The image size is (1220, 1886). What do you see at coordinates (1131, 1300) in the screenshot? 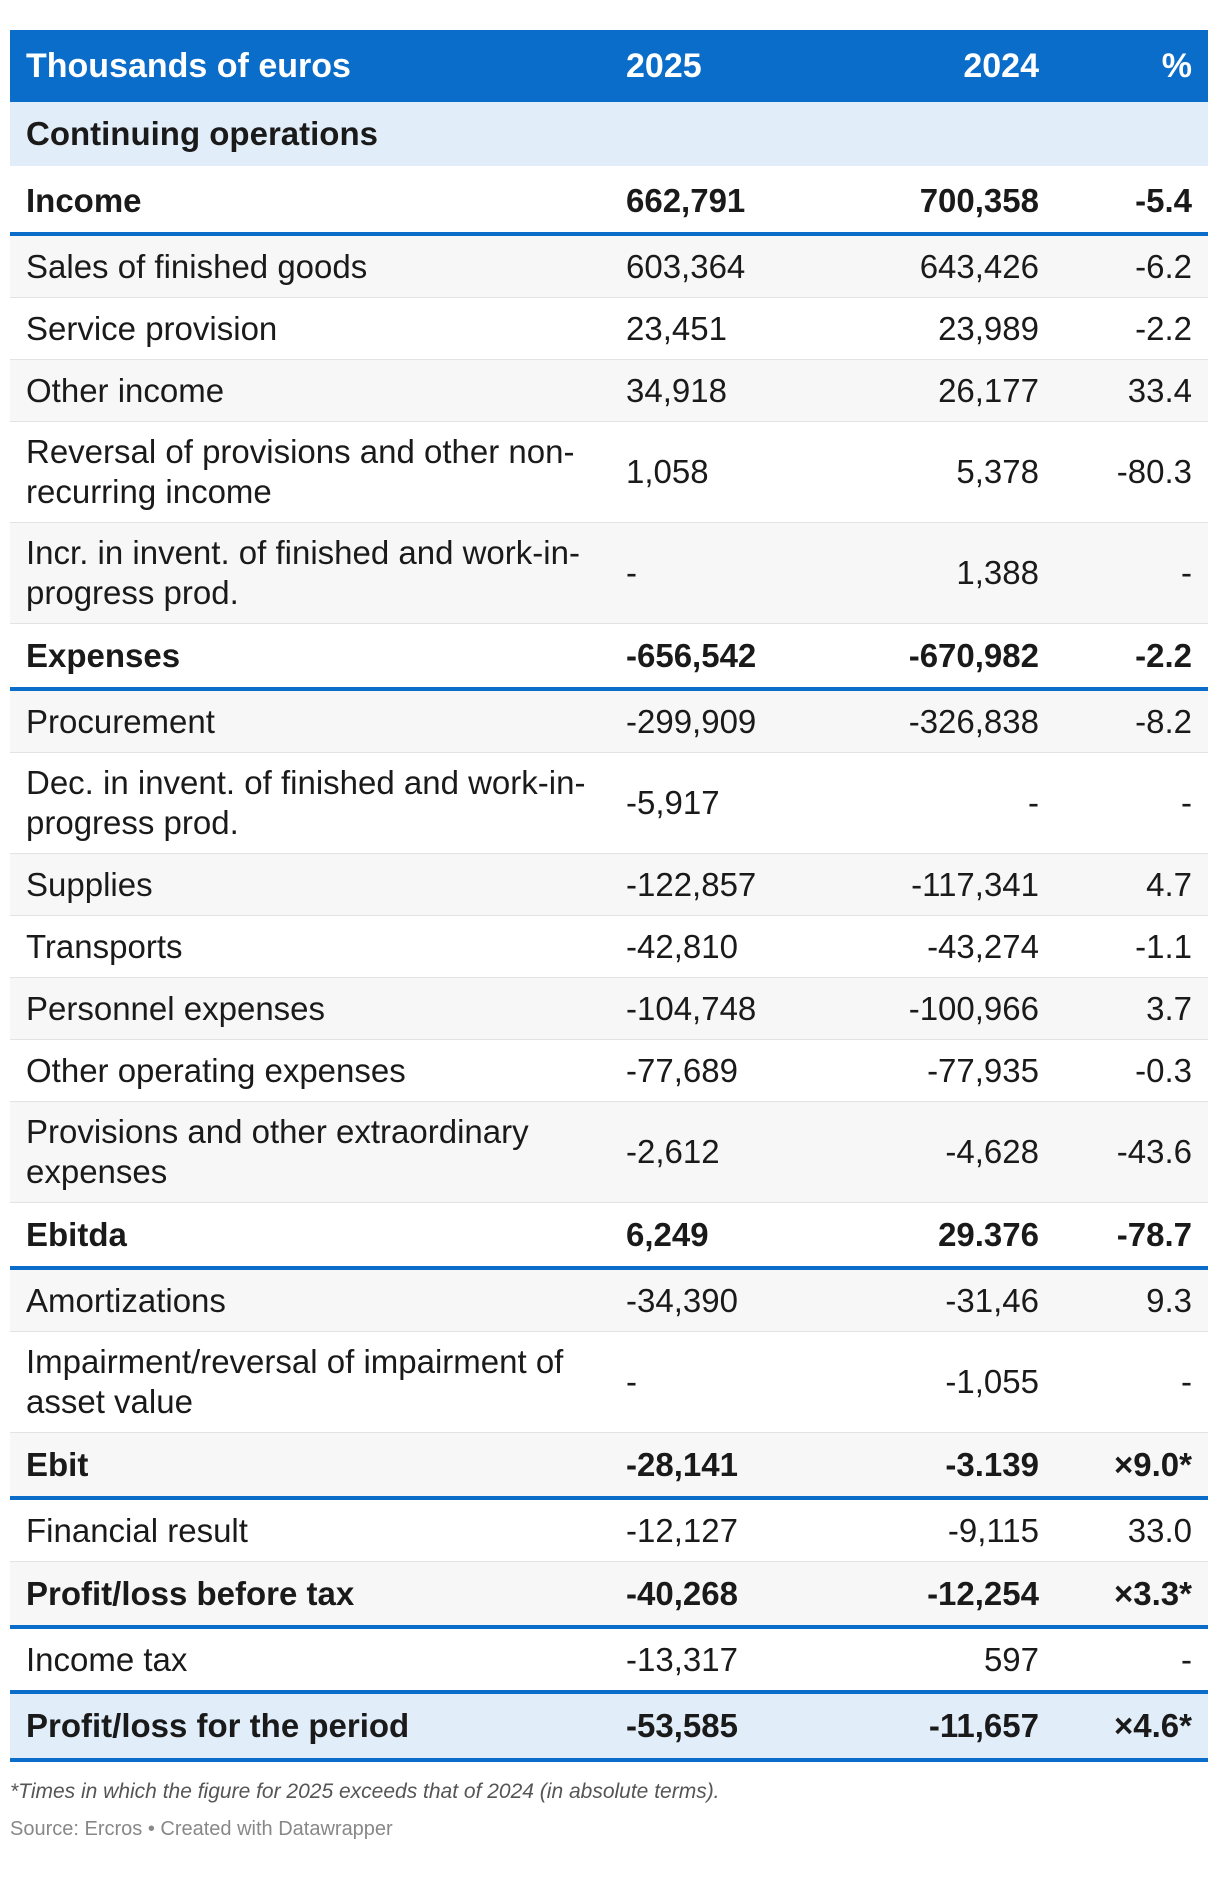
I see `value-percent: 9.3` at bounding box center [1131, 1300].